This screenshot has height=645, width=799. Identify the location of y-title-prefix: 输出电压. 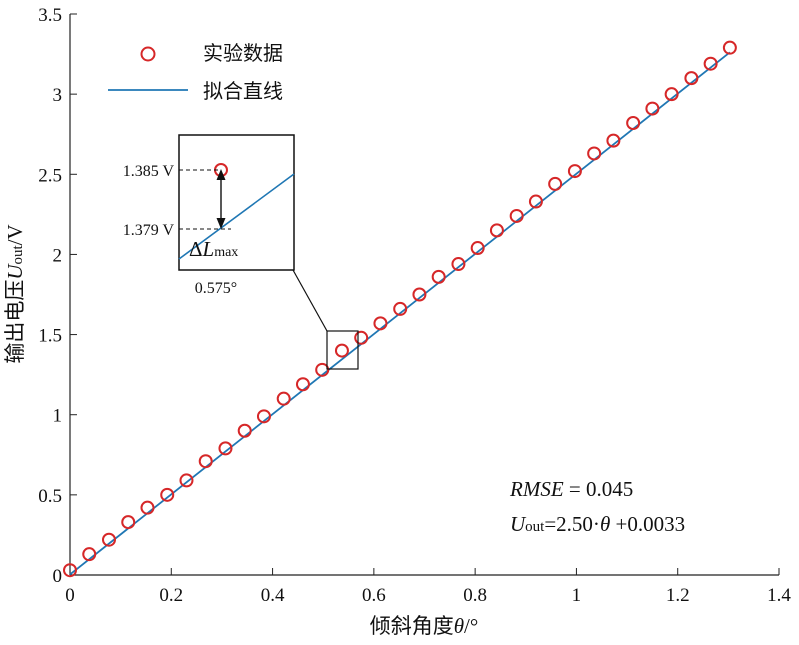
(15, 322).